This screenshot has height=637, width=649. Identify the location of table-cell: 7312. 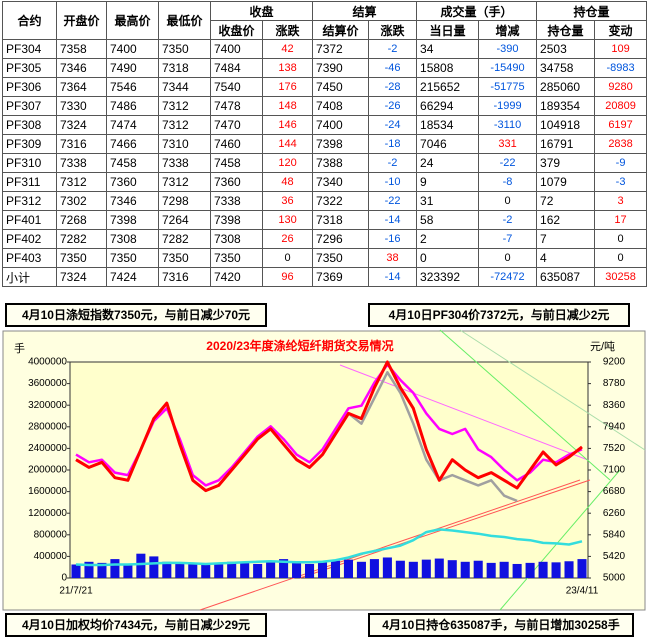
(184, 125).